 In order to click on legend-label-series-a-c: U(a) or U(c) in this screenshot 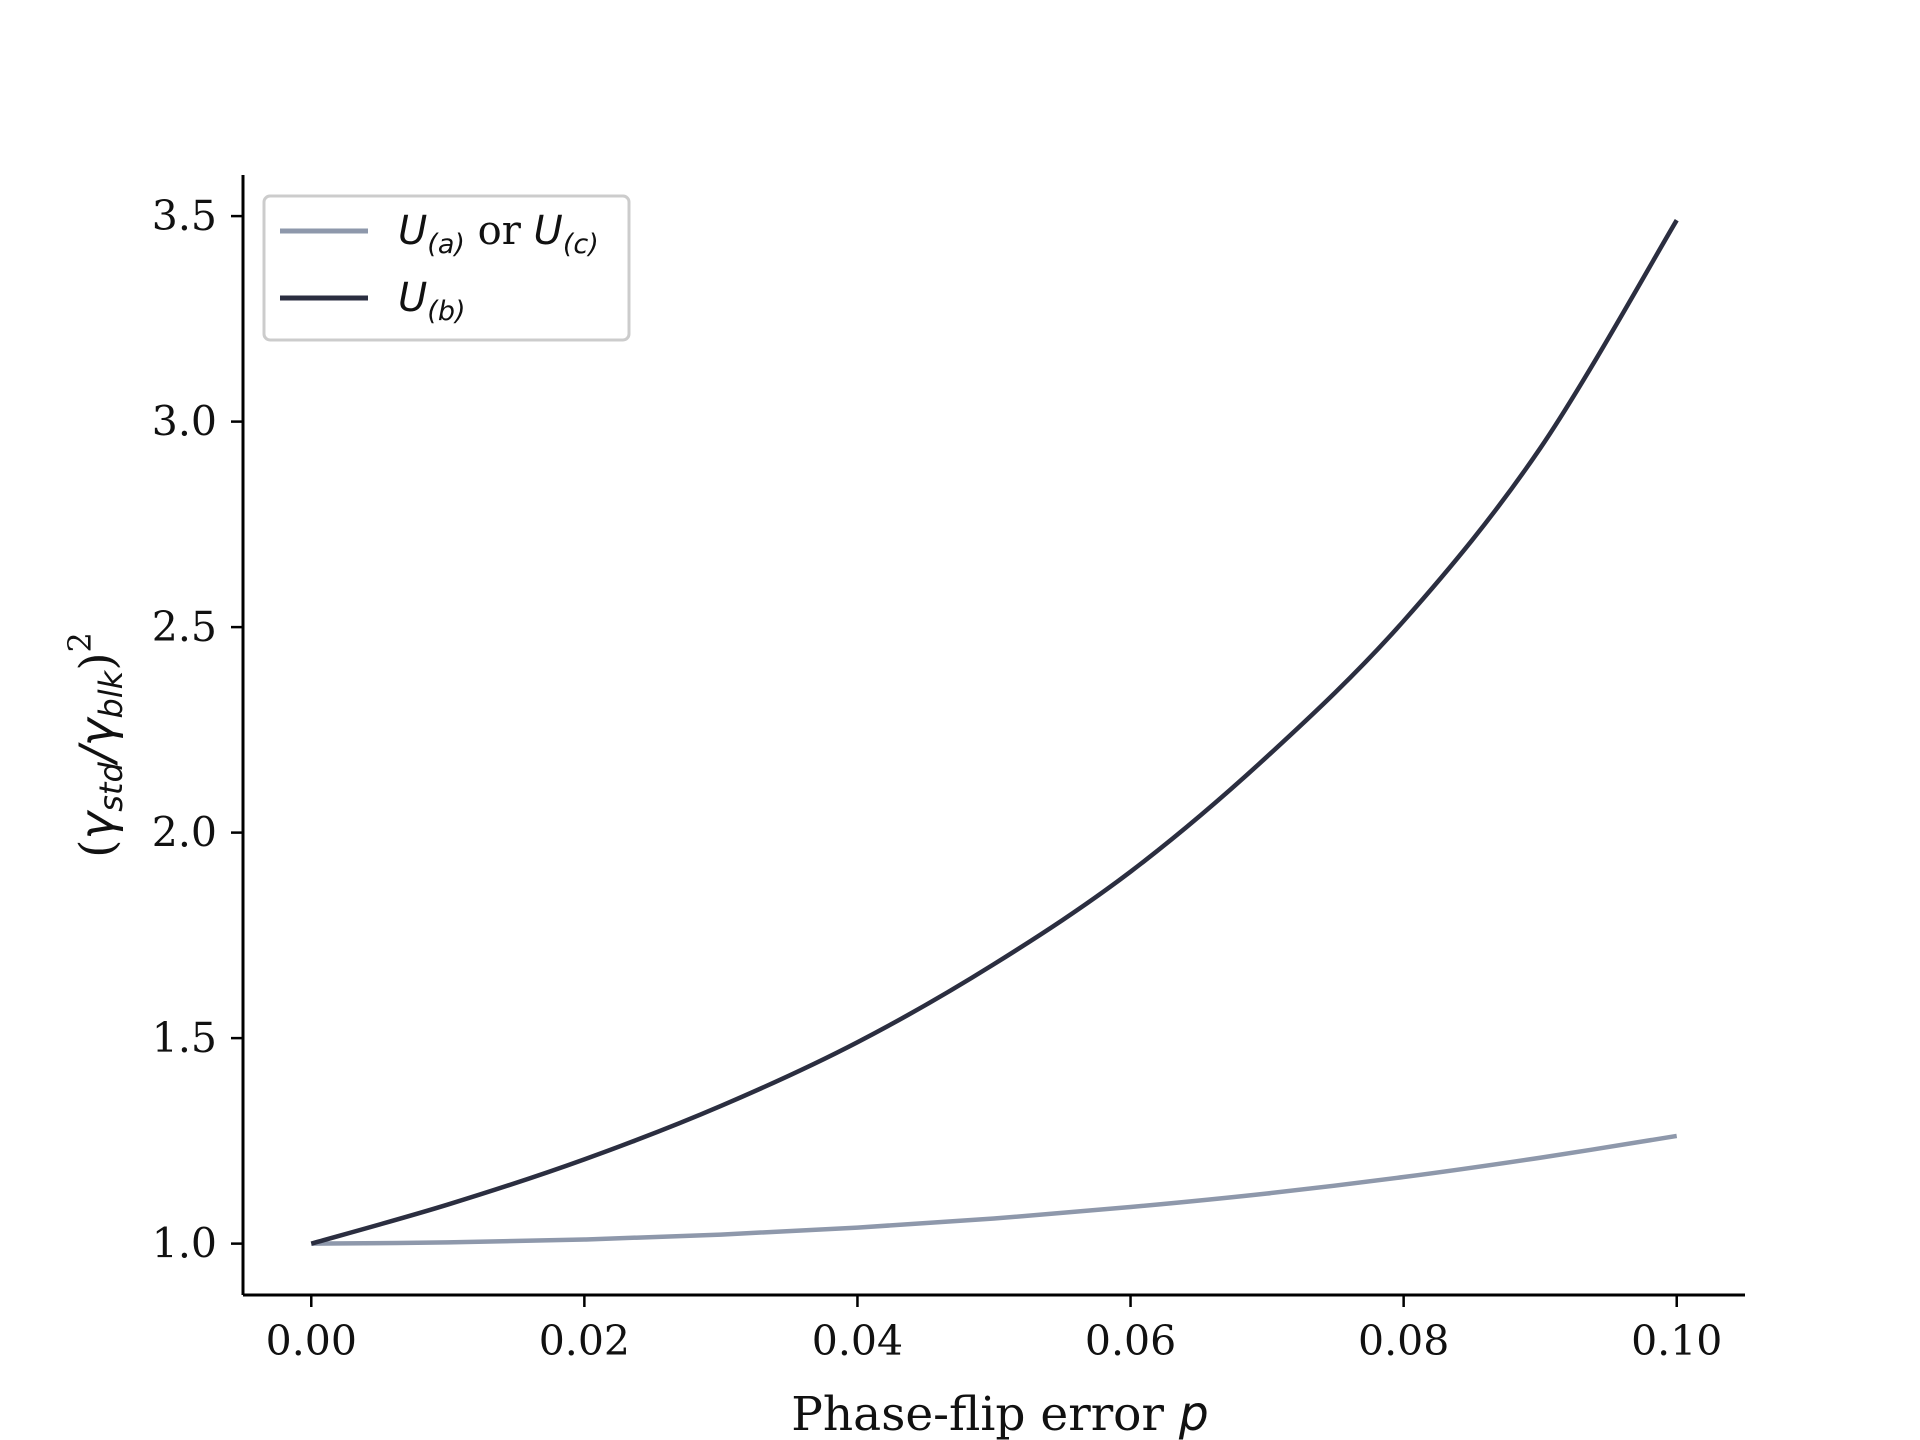, I will do `click(498, 234)`.